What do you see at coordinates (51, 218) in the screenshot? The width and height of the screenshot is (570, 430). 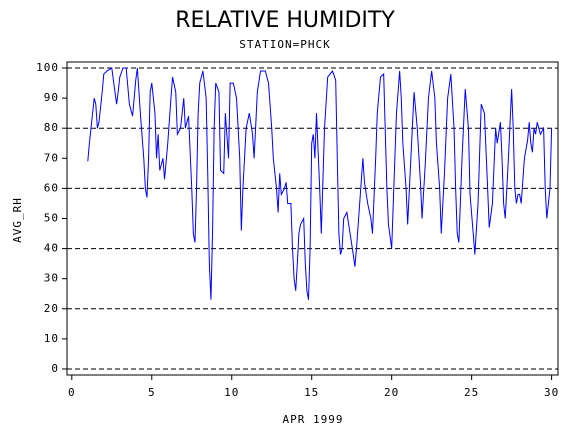 I see `y-tick-label: 50` at bounding box center [51, 218].